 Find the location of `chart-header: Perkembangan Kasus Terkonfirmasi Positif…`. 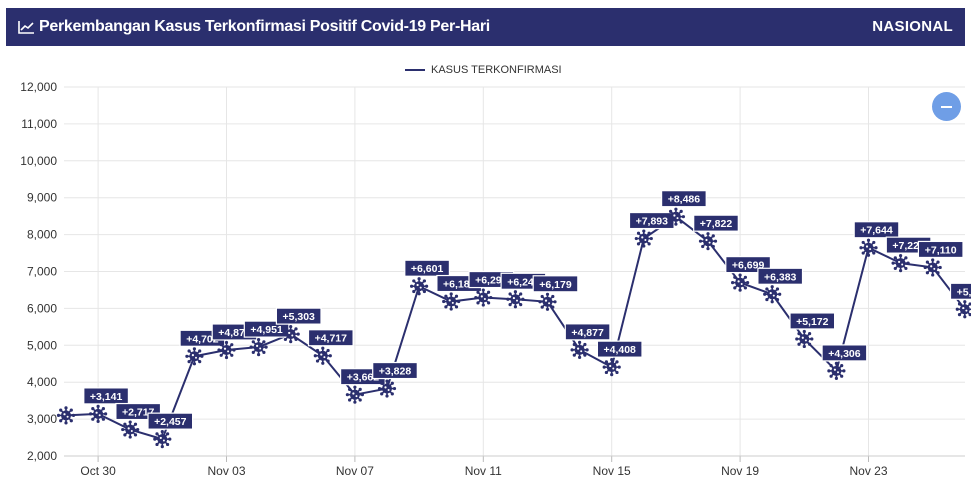

chart-header: Perkembangan Kasus Terkonfirmasi Positif… is located at coordinates (485, 27).